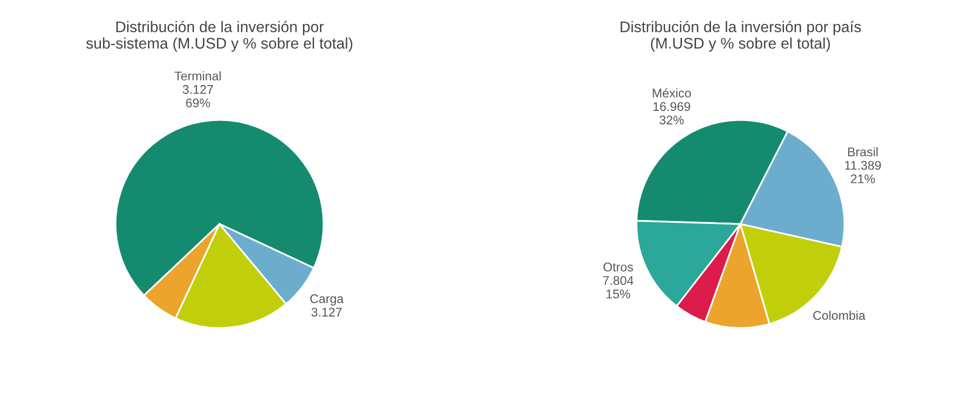 The height and width of the screenshot is (400, 960). I want to click on chart-title: Distribución de la inversión por país (M.USD y % sobre el total), so click(740, 36).